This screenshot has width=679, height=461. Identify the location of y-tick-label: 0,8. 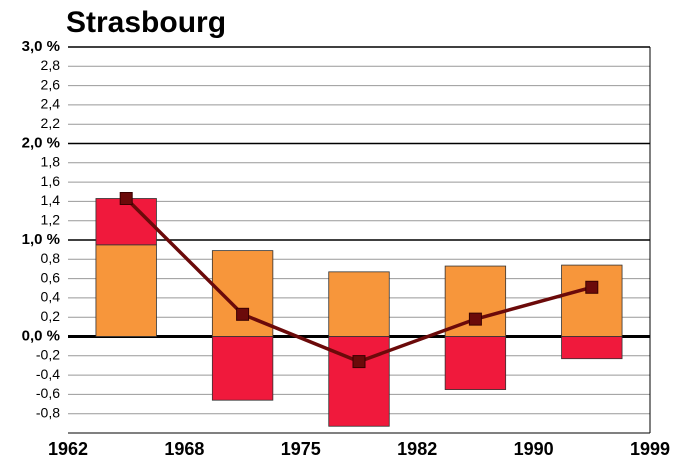
(51, 258).